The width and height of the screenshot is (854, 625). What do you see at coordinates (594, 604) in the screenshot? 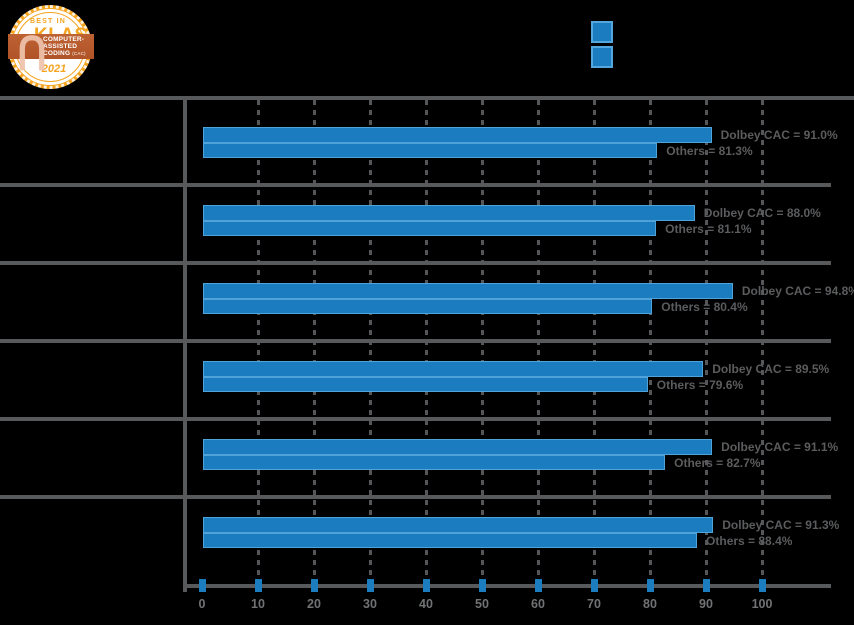
I see `axis-tick-label-70: 70` at bounding box center [594, 604].